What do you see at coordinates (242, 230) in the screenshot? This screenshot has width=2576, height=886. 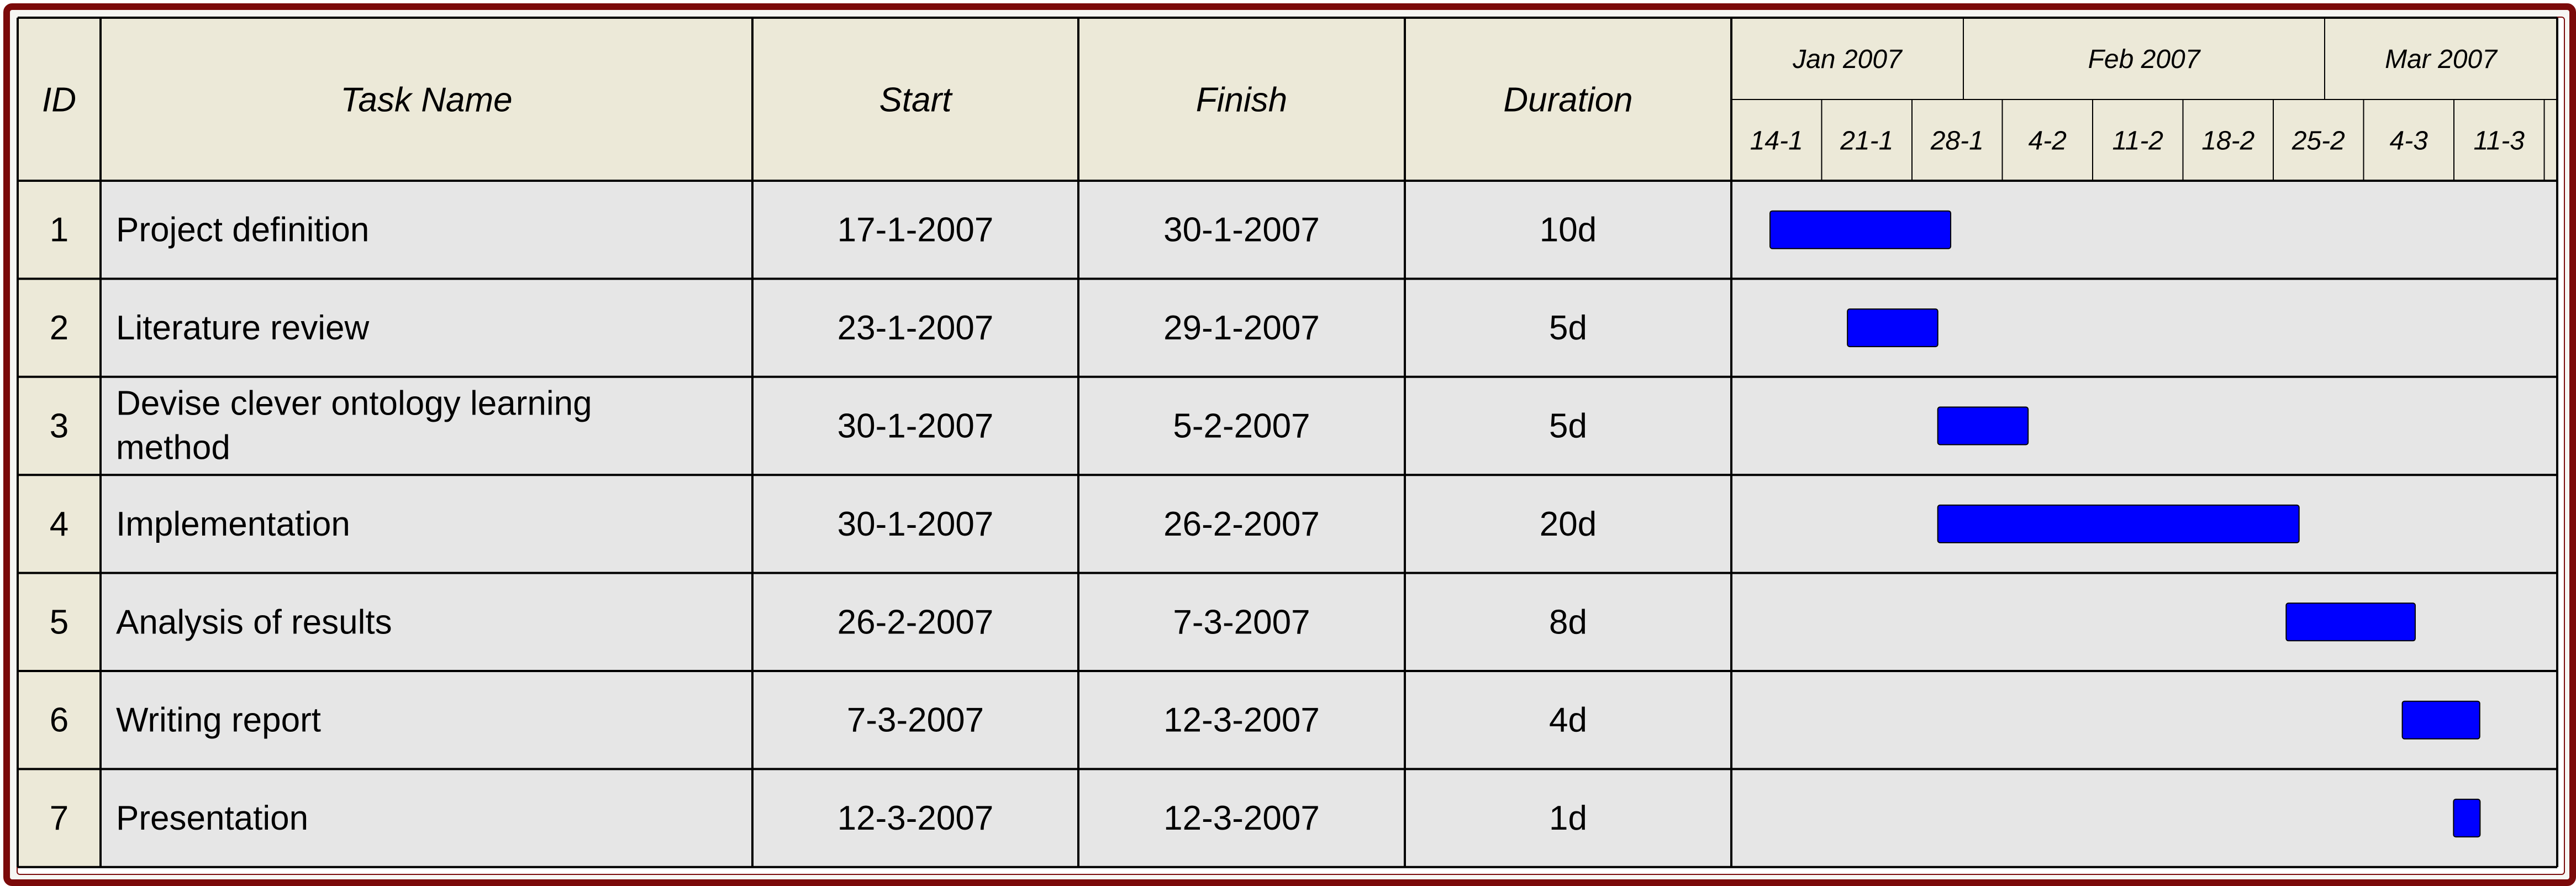 I see `task-name: Project definition` at bounding box center [242, 230].